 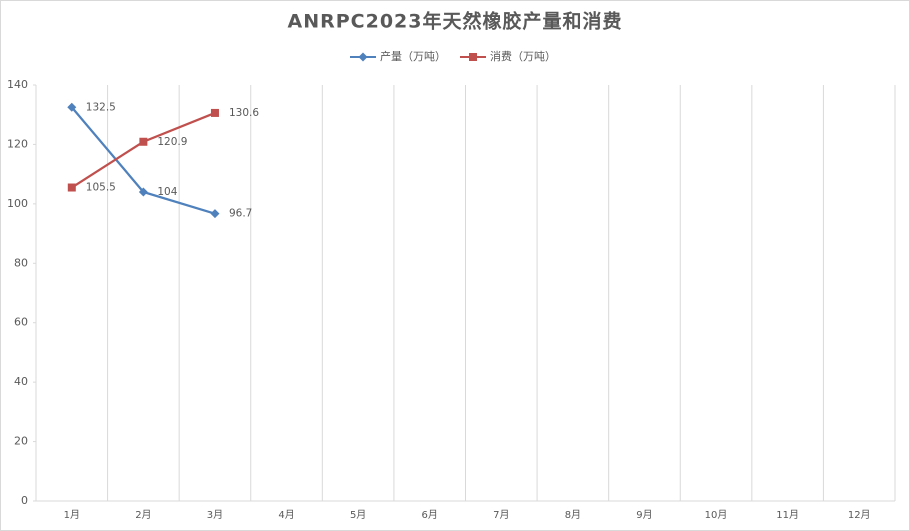 I want to click on y-tick-label: 140, so click(x=17, y=84).